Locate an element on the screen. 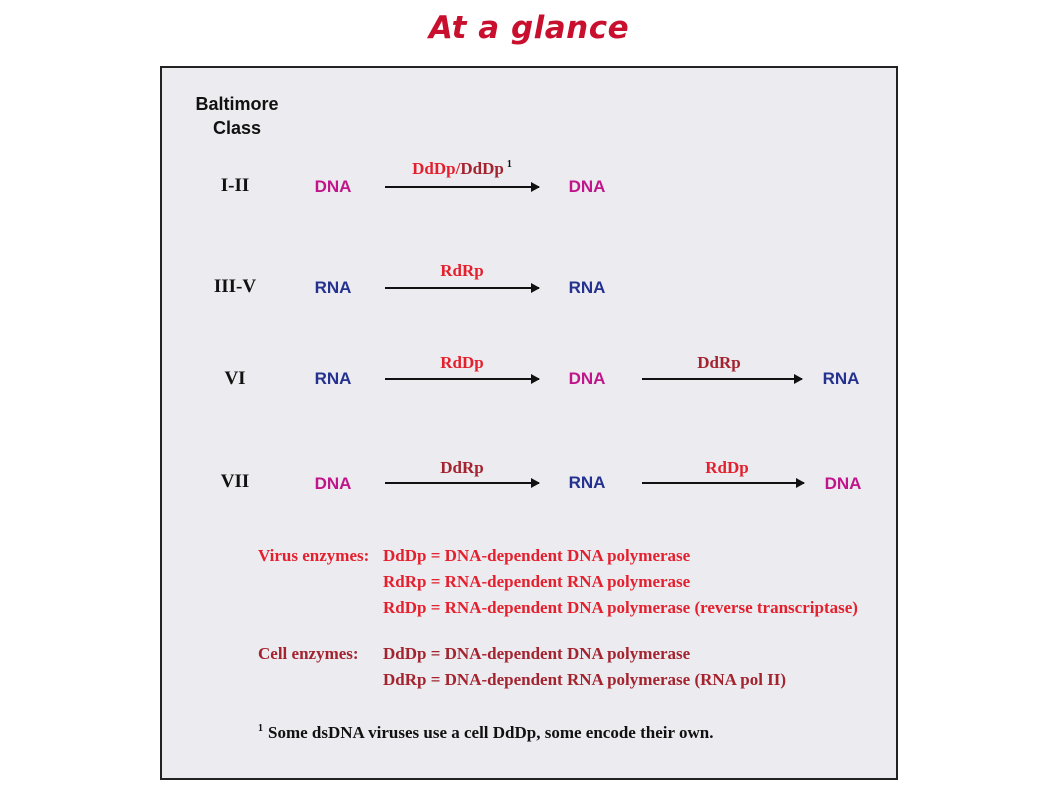 The image size is (1058, 794). virus-enzyme: DdDp is located at coordinates (434, 168).